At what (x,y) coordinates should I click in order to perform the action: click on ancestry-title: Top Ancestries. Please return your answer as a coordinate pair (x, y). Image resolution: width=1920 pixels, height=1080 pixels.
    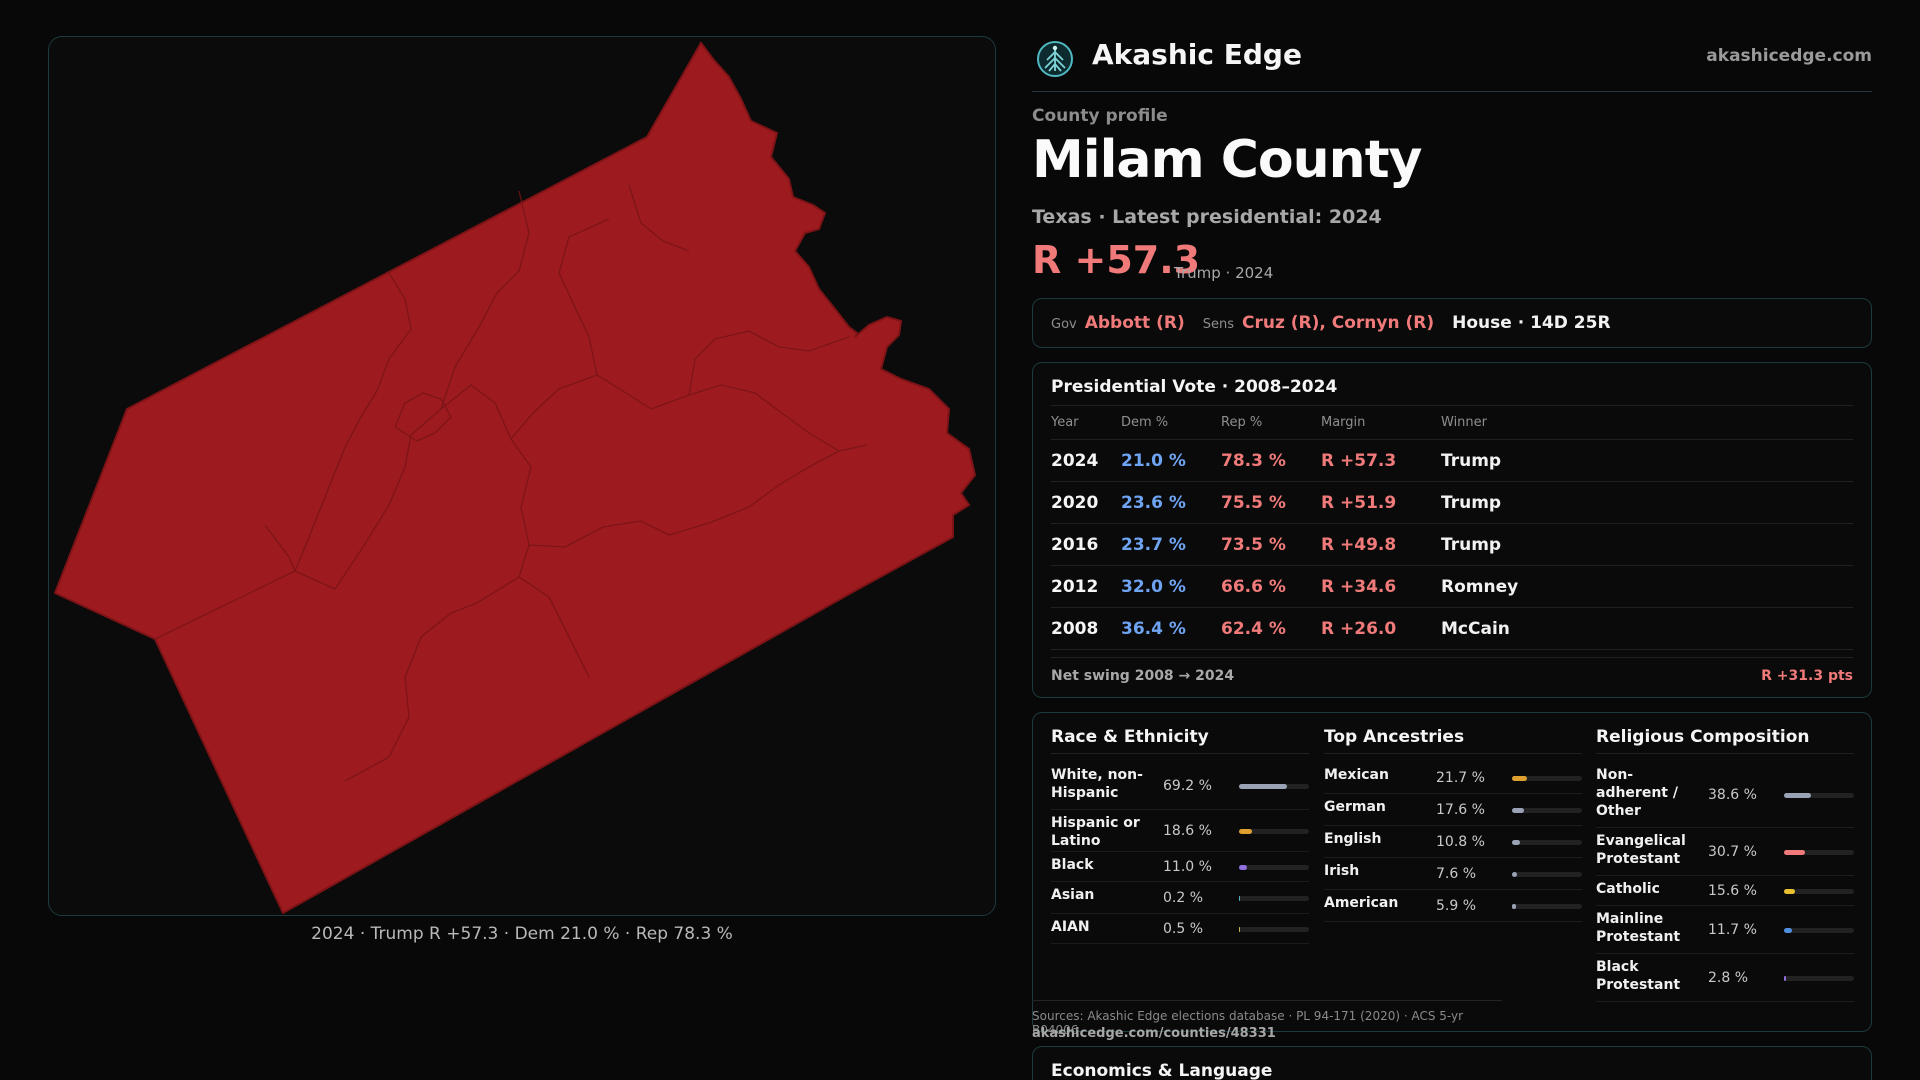
    Looking at the image, I should click on (1453, 740).